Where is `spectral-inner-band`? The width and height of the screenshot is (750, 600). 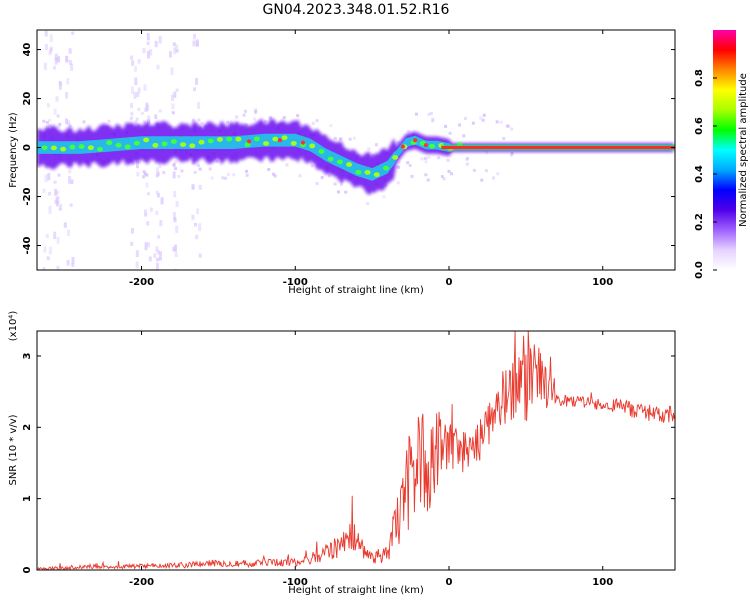 spectral-inner-band is located at coordinates (355, 157).